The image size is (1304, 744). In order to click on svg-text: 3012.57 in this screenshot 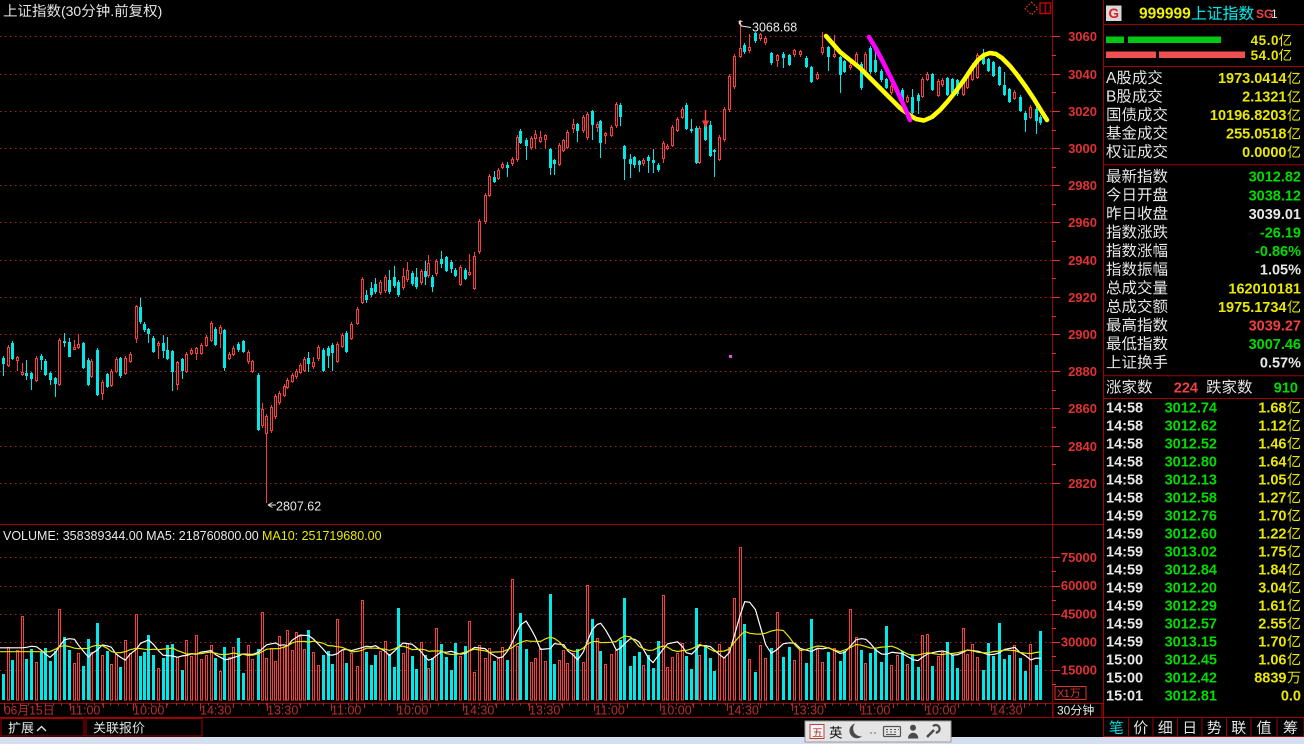, I will do `click(1191, 624)`.